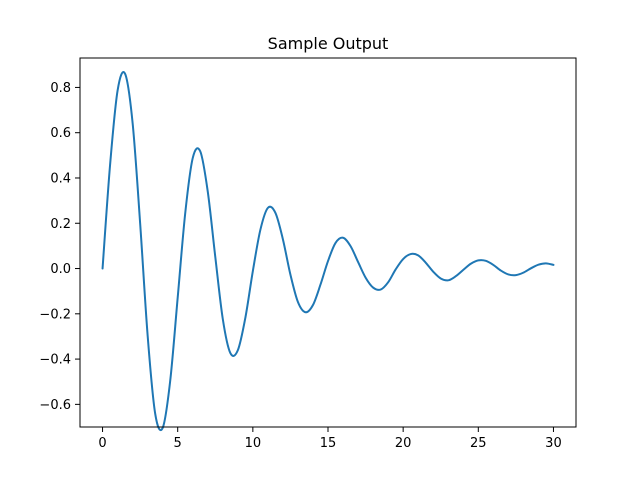 The image size is (640, 485). I want to click on y-axis: −0.6 −0.4 −0.2 0.0 0.2 0.4 0.6 0.8, so click(59, 247).